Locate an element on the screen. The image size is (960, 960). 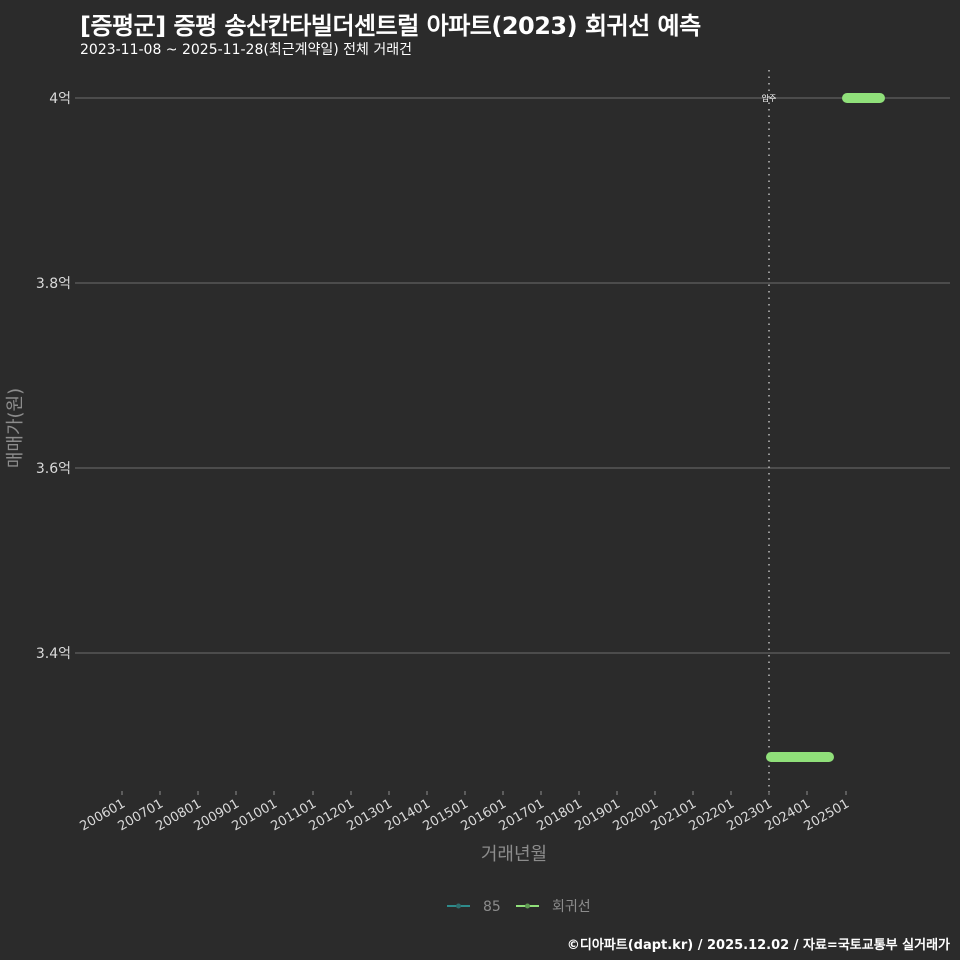
y-ticks is located at coordinates (76, 375).